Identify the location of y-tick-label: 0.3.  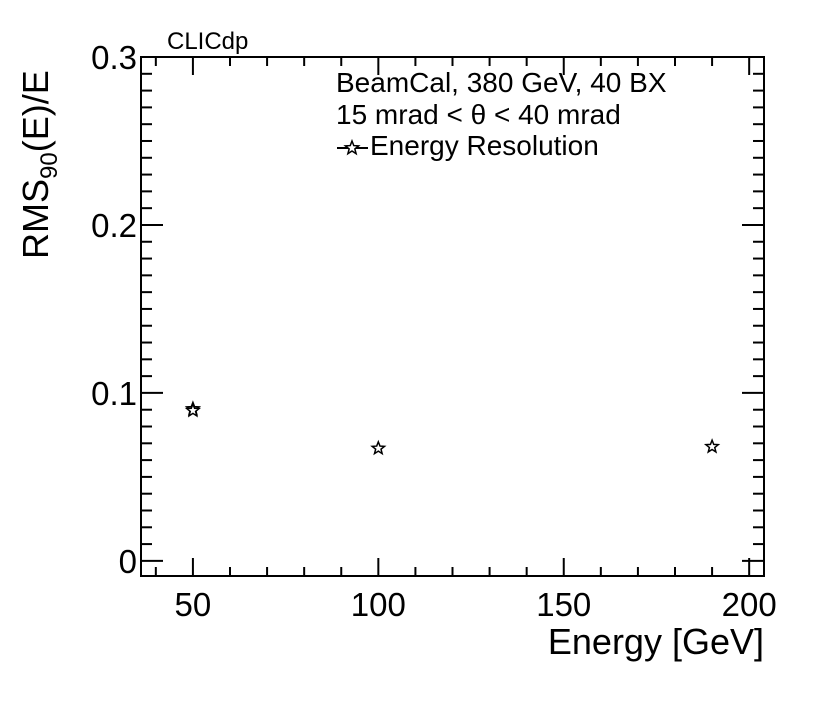
(114, 57).